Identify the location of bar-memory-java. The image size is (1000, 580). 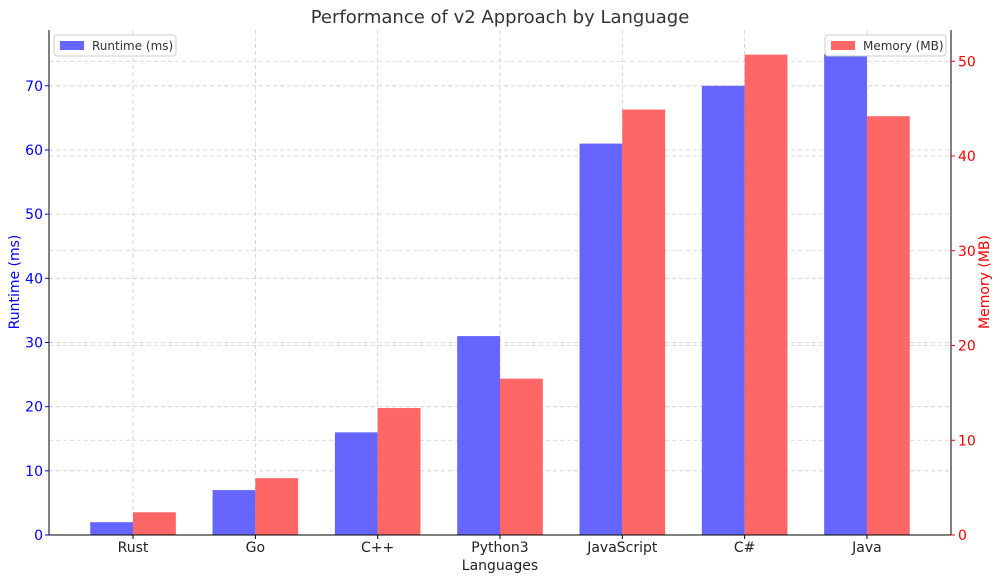
(888, 325).